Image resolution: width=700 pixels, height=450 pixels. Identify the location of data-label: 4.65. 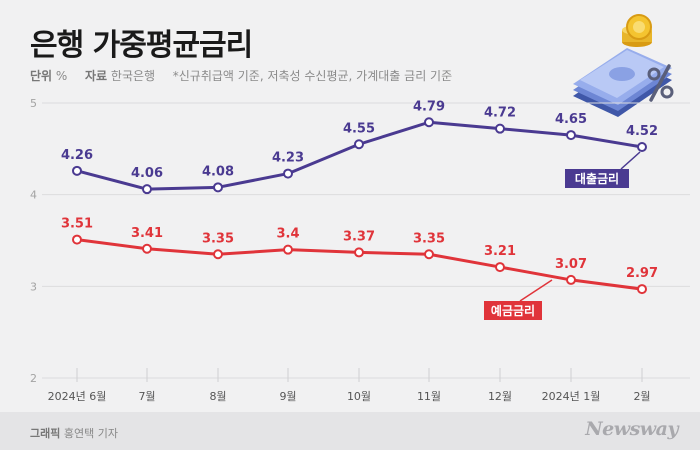
(571, 119).